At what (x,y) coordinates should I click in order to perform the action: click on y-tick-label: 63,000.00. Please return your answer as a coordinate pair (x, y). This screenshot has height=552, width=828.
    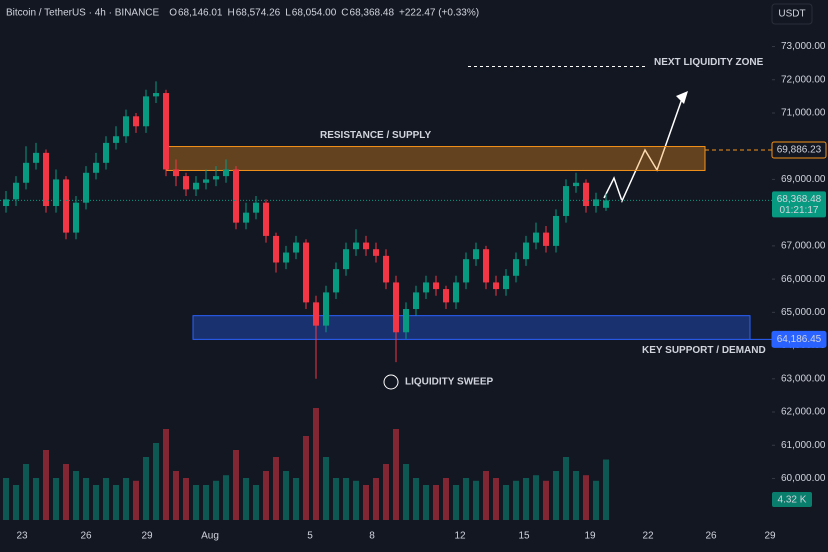
    Looking at the image, I should click on (803, 378).